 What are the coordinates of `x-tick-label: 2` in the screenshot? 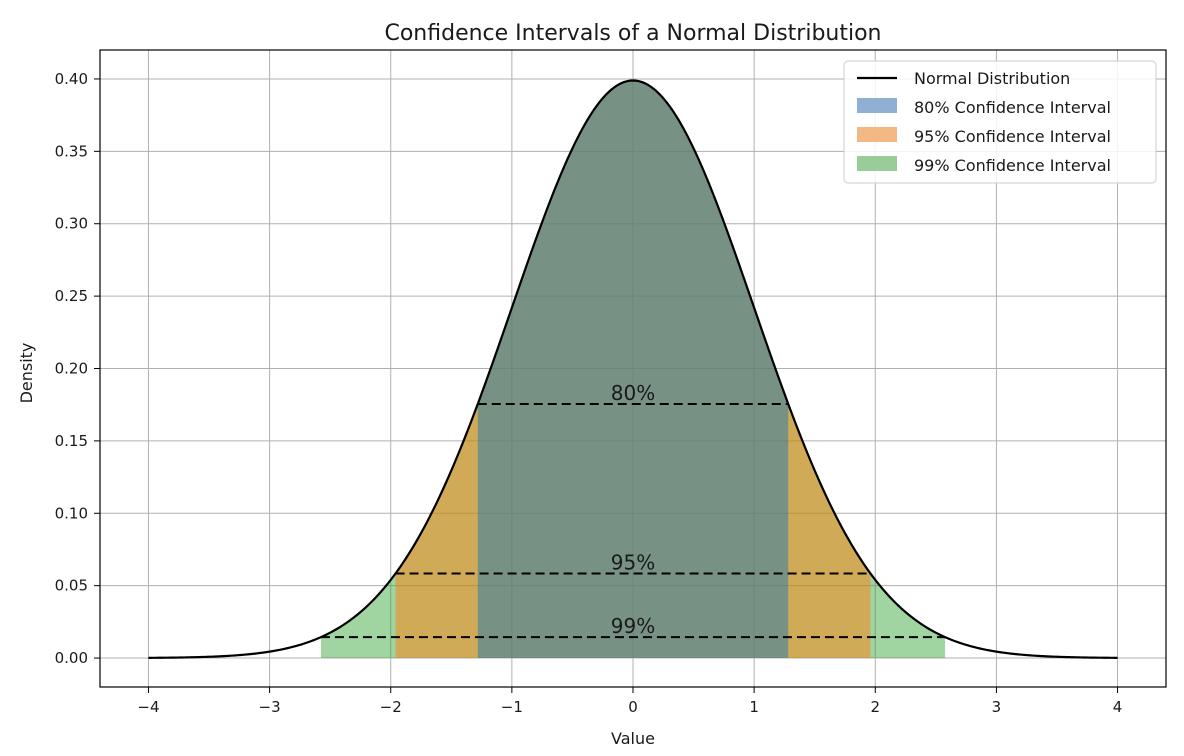 It's located at (875, 707).